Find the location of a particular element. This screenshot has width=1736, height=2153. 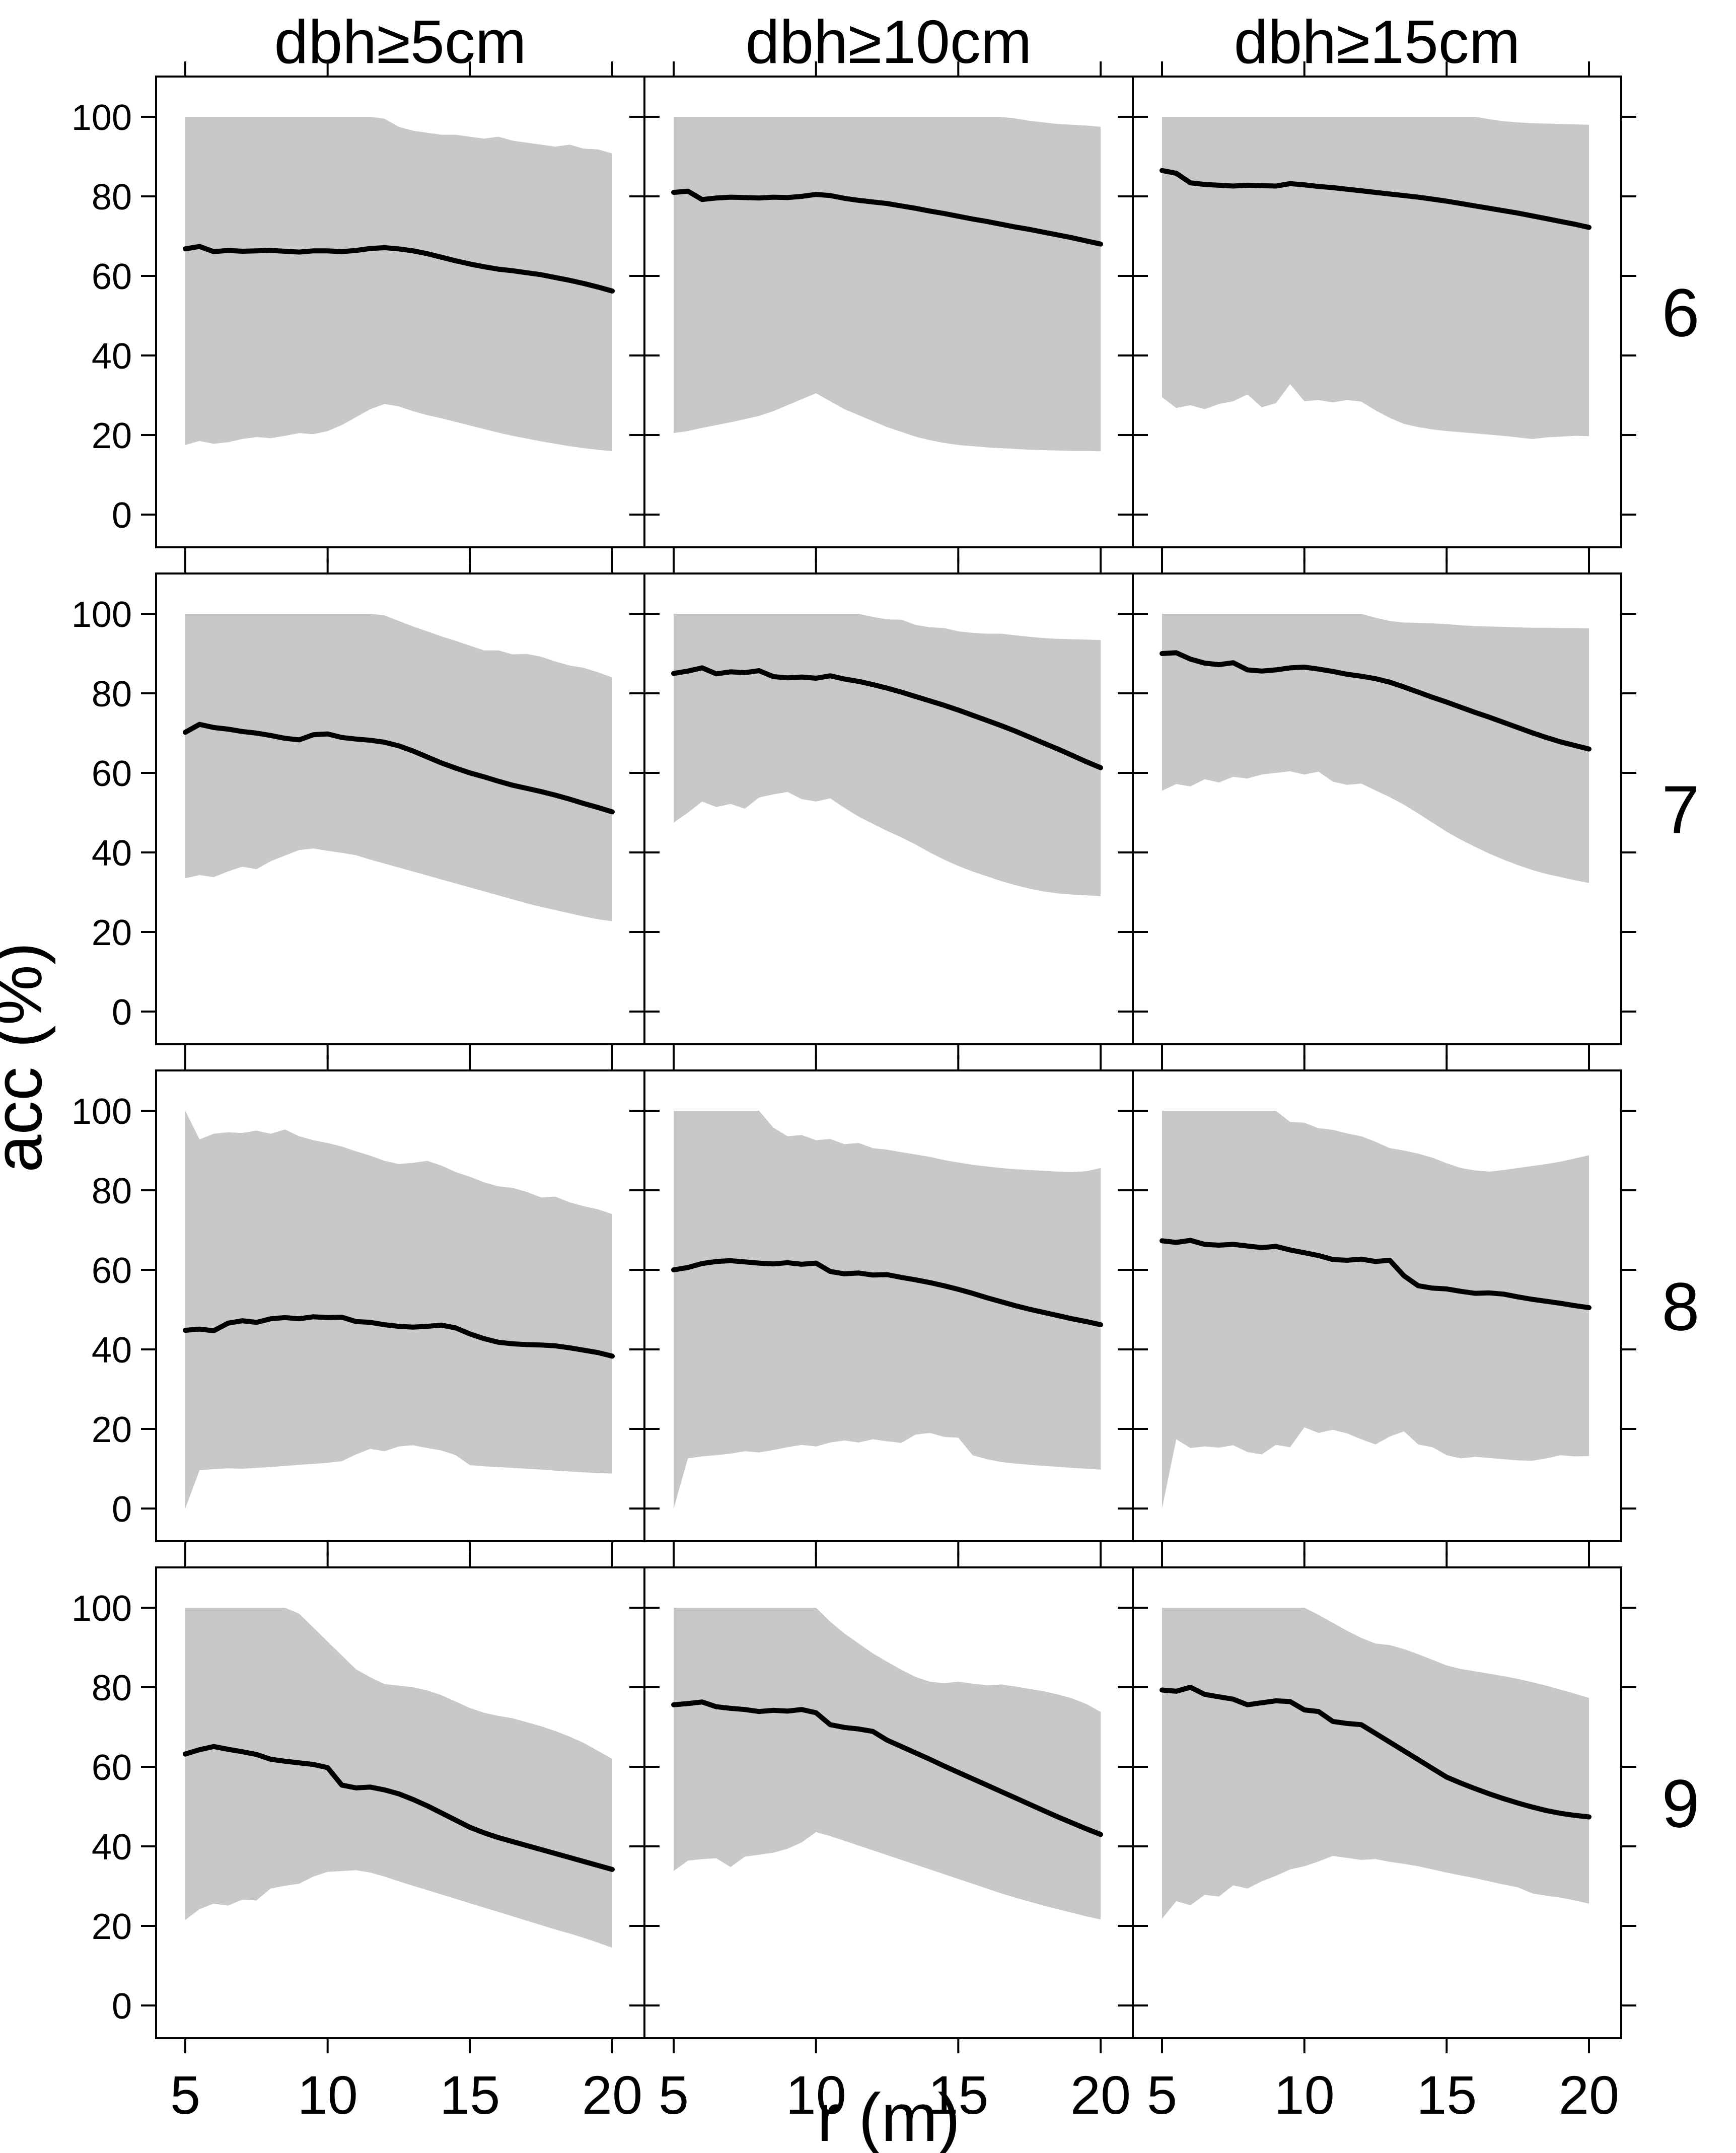

column-title: dbh≥5cm is located at coordinates (401, 42).